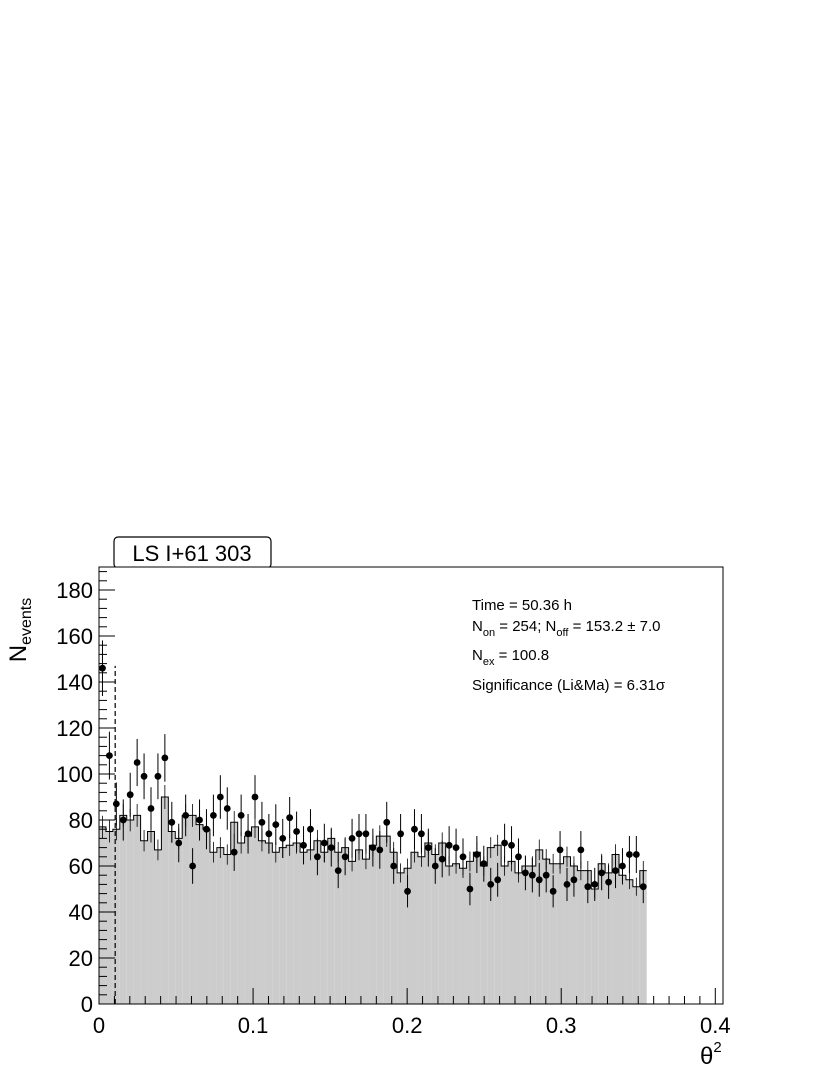 The width and height of the screenshot is (830, 1075). What do you see at coordinates (81, 866) in the screenshot?
I see `y-tick-label: 60` at bounding box center [81, 866].